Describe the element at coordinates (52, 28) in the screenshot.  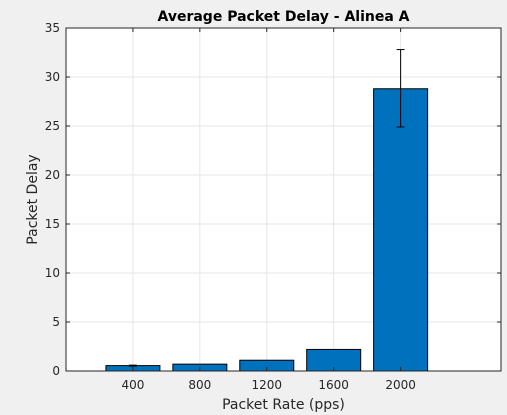
I see `y-tick-label: 35` at that location.